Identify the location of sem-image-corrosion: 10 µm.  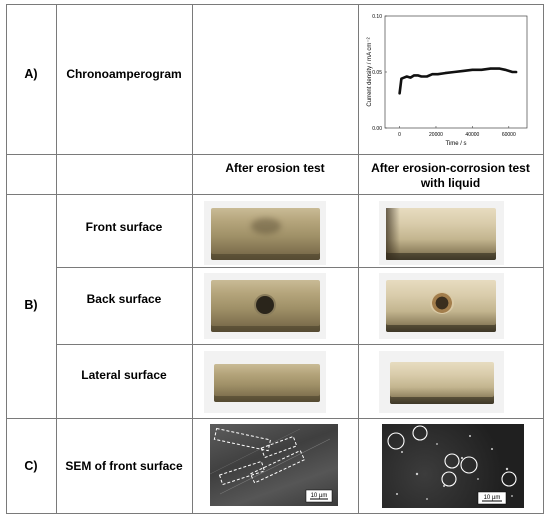
(453, 466).